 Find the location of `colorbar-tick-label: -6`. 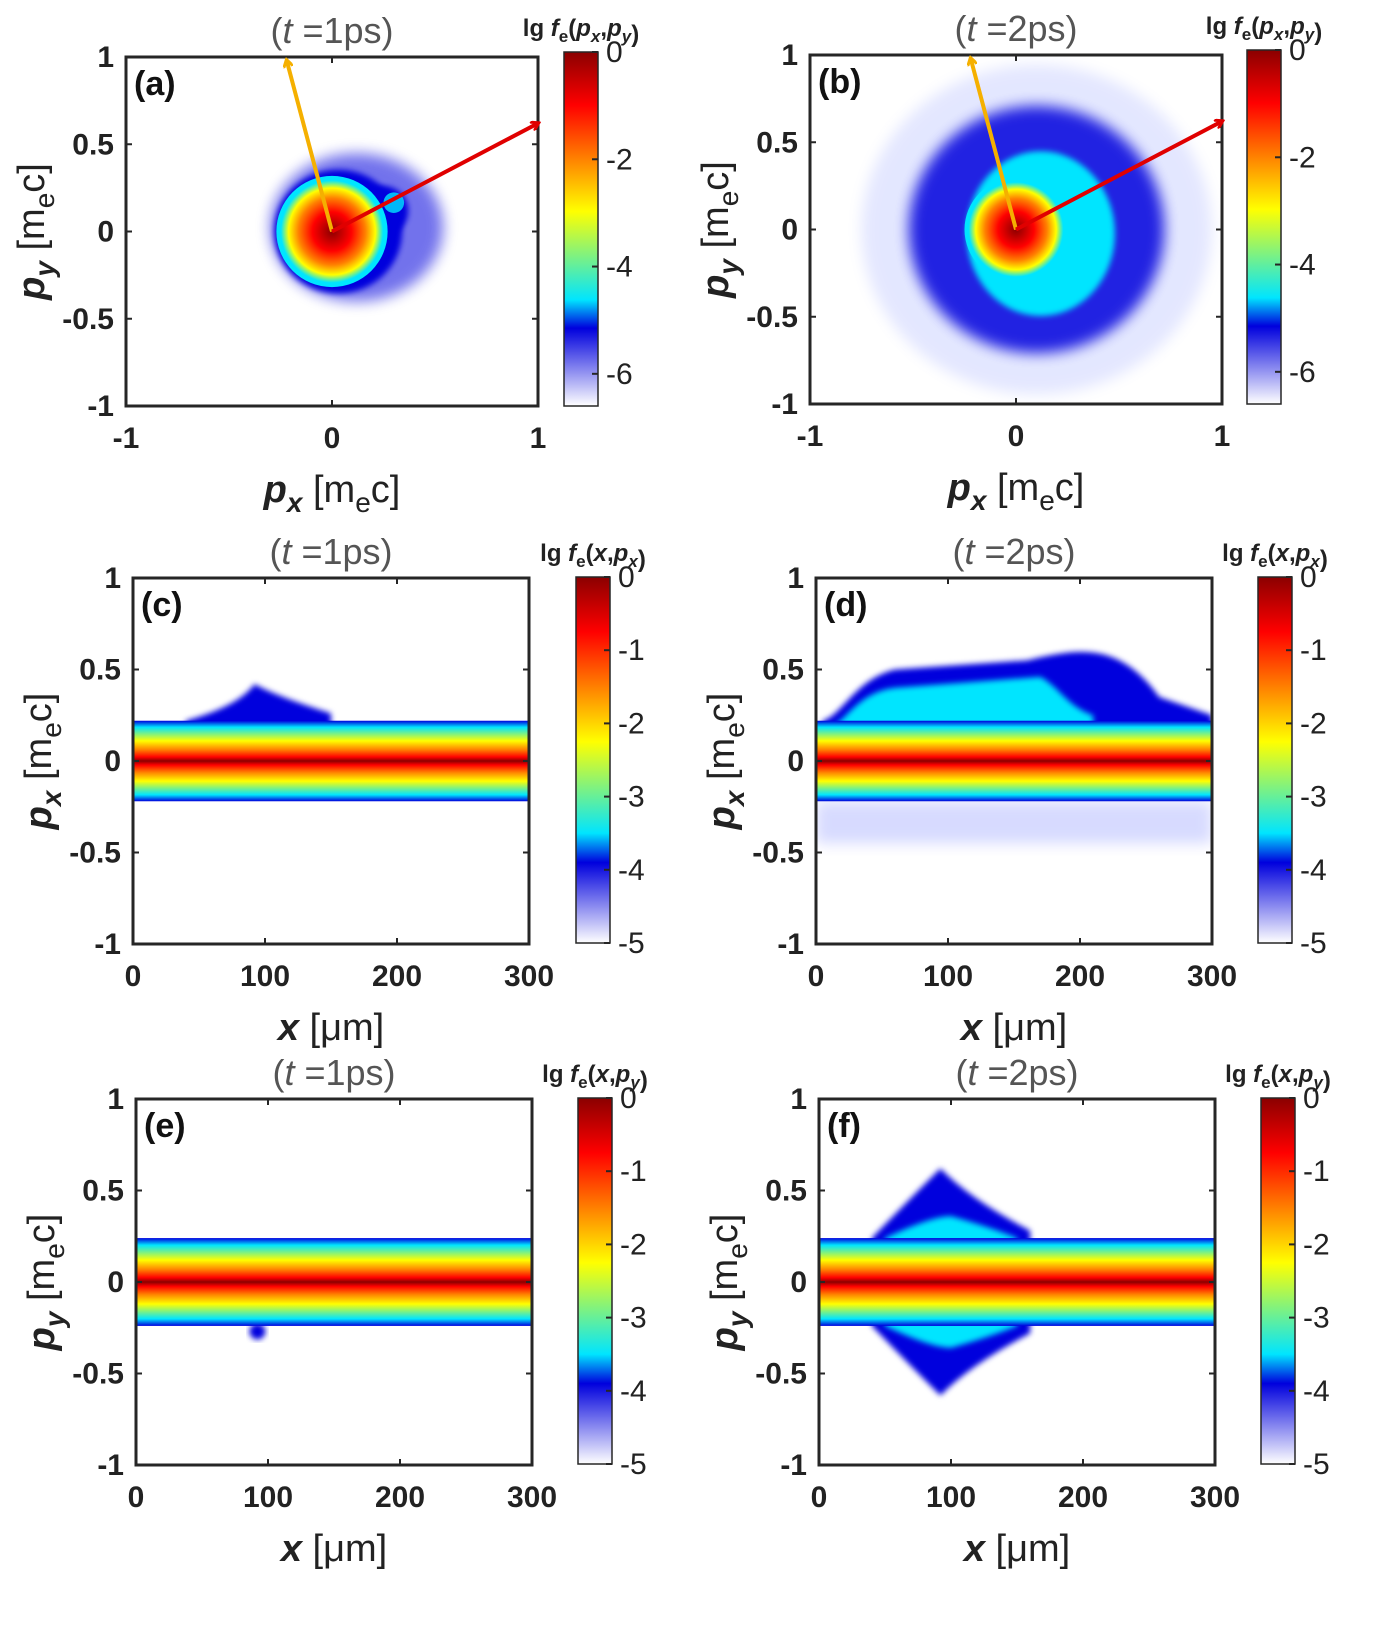

colorbar-tick-label: -6 is located at coordinates (619, 374).